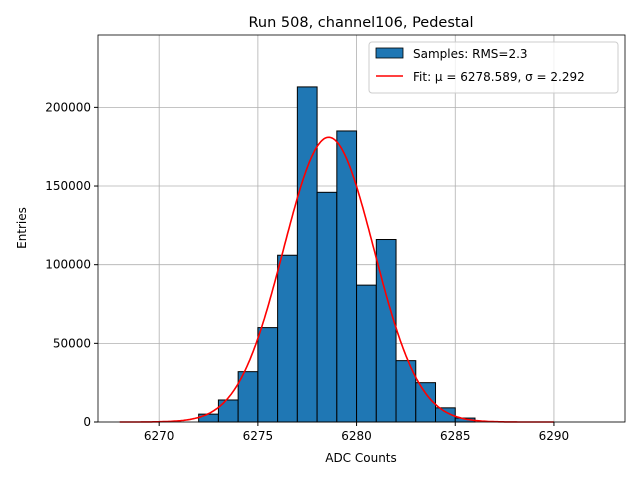  What do you see at coordinates (68, 107) in the screenshot?
I see `y-tick-label: 200000` at bounding box center [68, 107].